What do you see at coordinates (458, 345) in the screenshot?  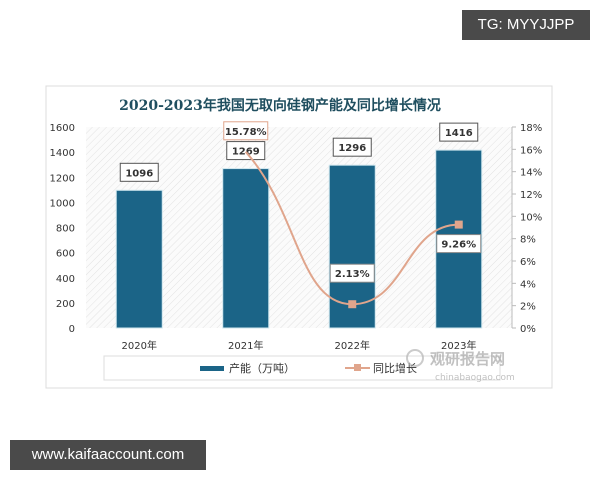 I see `x-tick-label: 2023年` at bounding box center [458, 345].